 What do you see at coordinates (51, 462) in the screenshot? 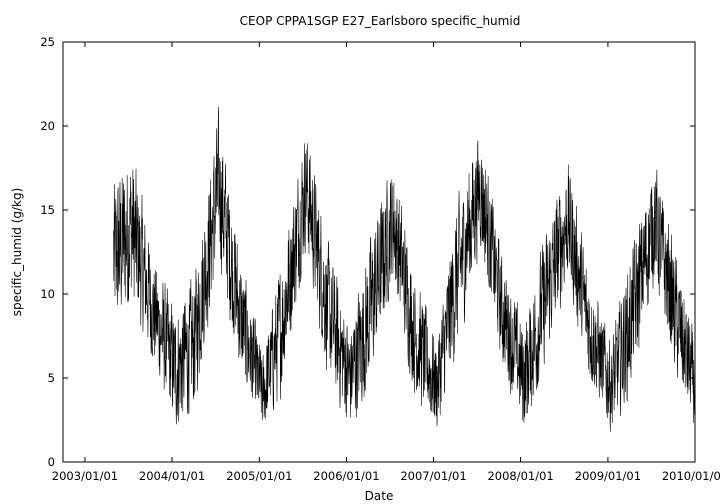
I see `y-tick-label: 0` at bounding box center [51, 462].